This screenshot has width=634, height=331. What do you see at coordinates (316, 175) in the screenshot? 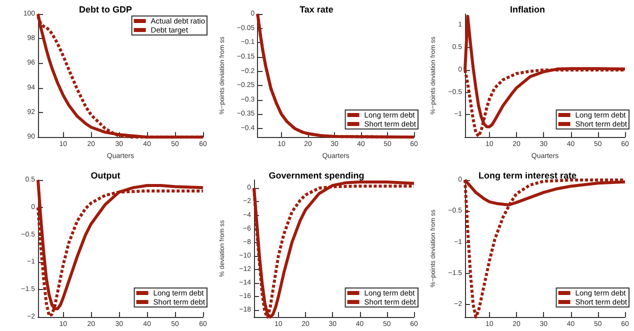
I see `chart-title: Government spending` at bounding box center [316, 175].